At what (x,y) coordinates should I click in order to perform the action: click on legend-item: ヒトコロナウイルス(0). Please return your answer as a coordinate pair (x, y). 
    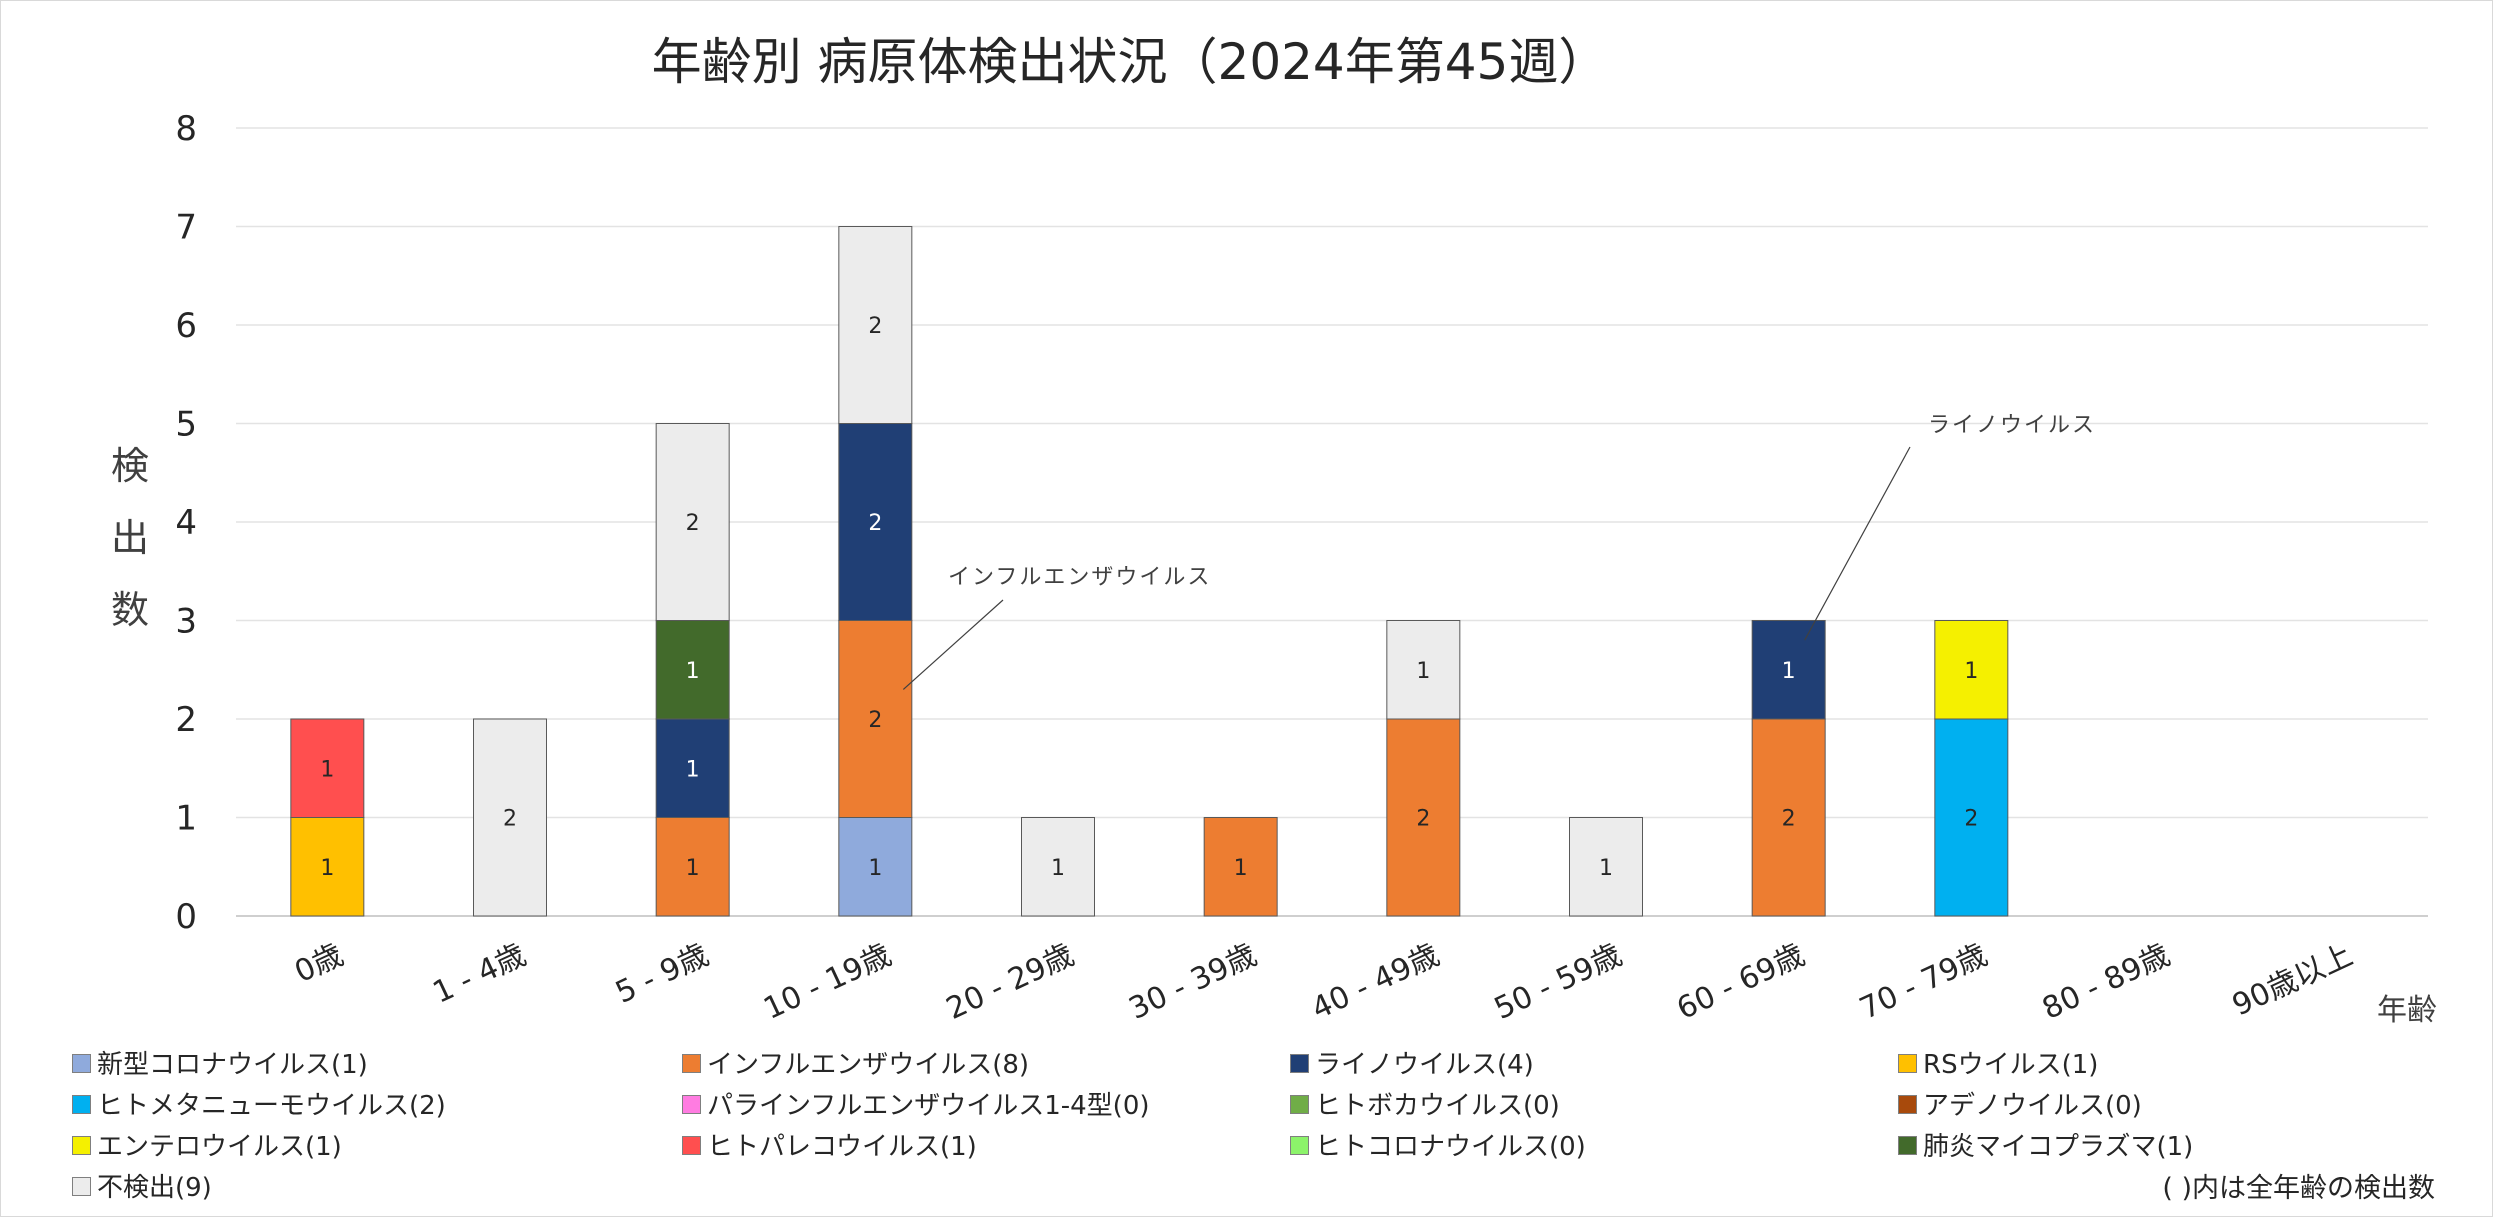
    Looking at the image, I should click on (1438, 1147).